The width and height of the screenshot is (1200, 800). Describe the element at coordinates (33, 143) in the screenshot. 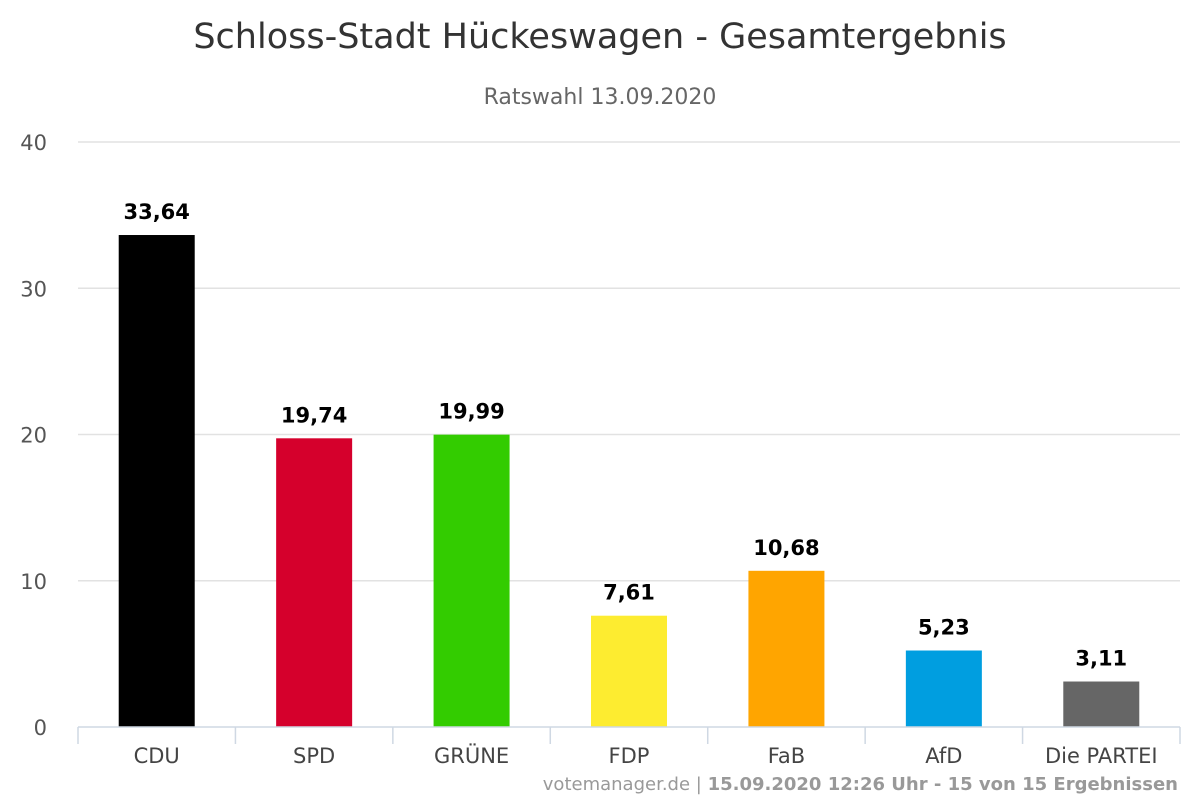

I see `y-tick-label: 40` at that location.